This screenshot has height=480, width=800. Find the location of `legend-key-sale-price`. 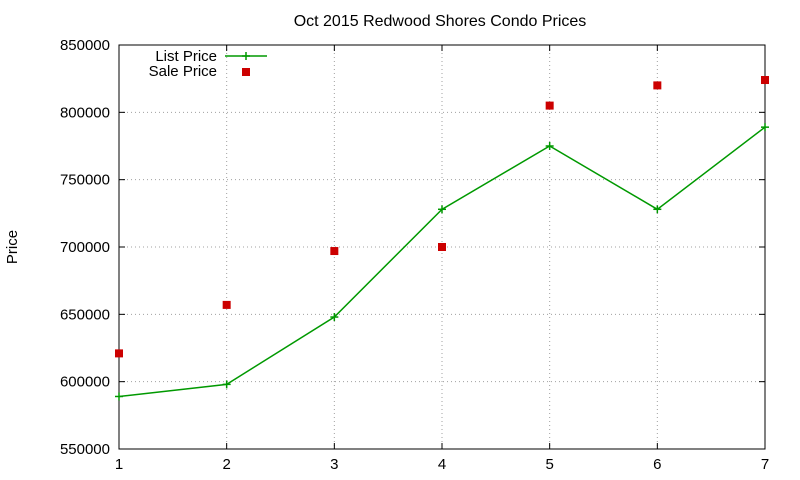

legend-key-sale-price is located at coordinates (246, 72).